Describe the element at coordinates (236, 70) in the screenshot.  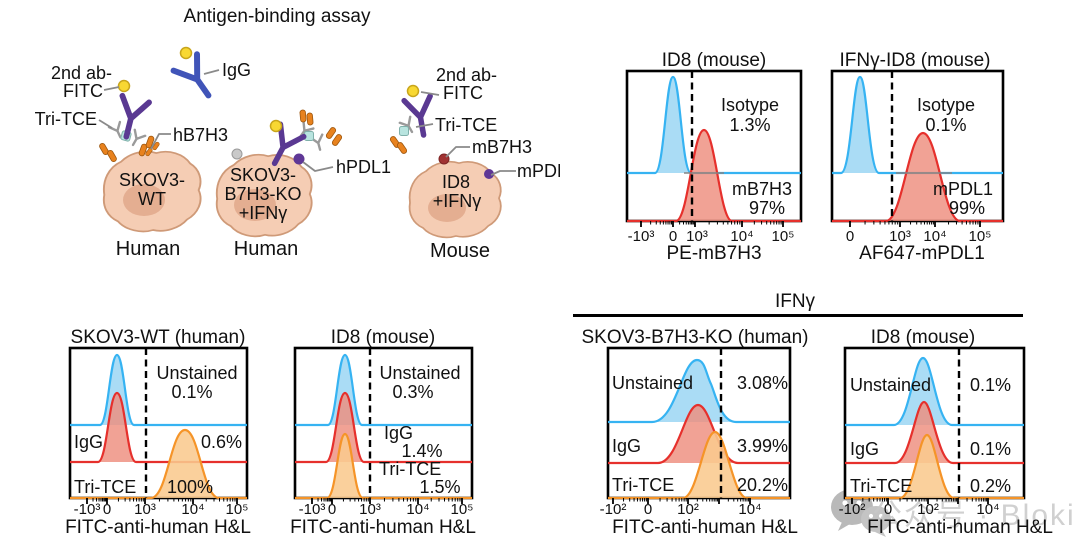
I see `label-igg: IgG` at that location.